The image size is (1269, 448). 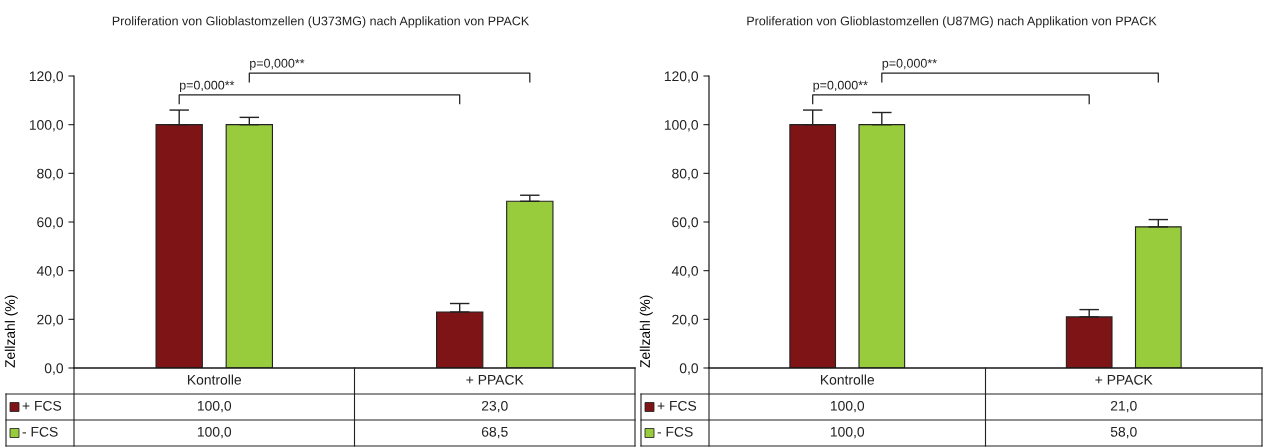 I want to click on chart-title: Proliferation von Glioblastomzellen (U373MG) nach Applikation von PPACK, so click(x=321, y=22).